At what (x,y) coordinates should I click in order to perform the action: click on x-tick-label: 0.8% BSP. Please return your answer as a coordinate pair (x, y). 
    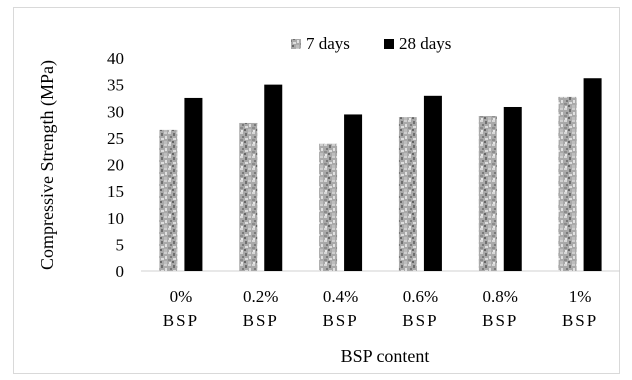
    Looking at the image, I should click on (500, 308).